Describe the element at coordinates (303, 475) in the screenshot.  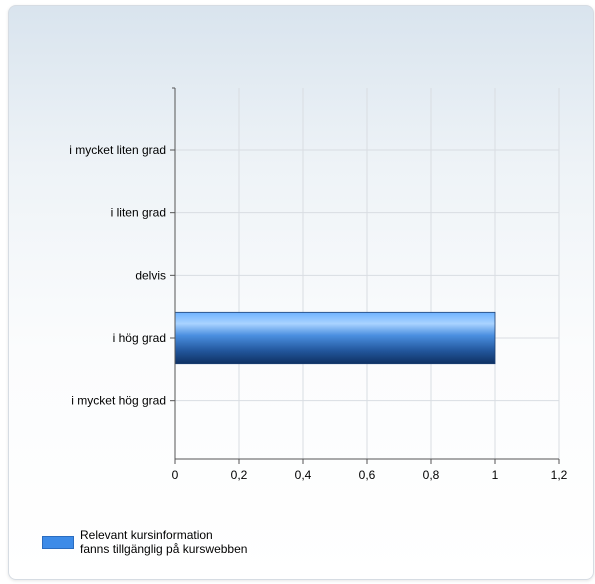
I see `x-tick-label: 0,4` at that location.